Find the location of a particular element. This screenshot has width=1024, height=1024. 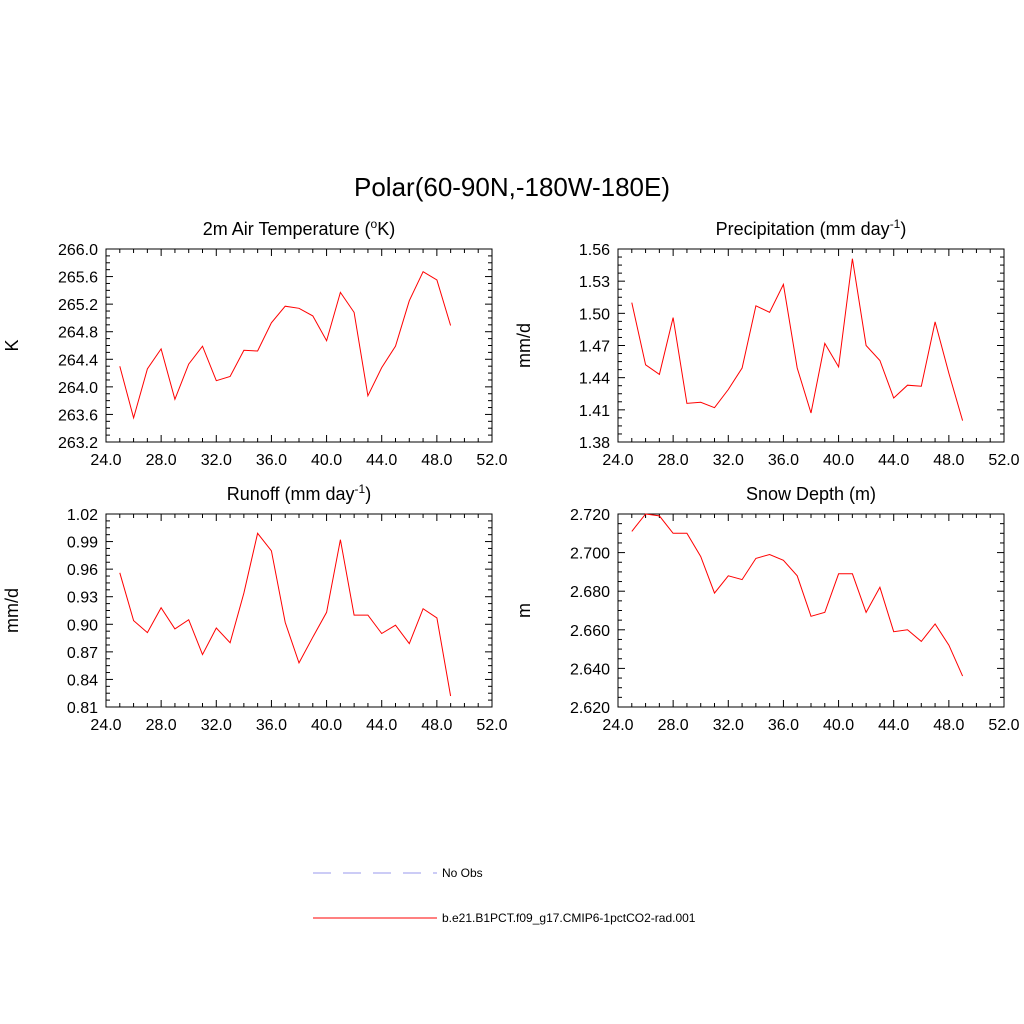

panel-title: Snow Depth (m) is located at coordinates (811, 494).